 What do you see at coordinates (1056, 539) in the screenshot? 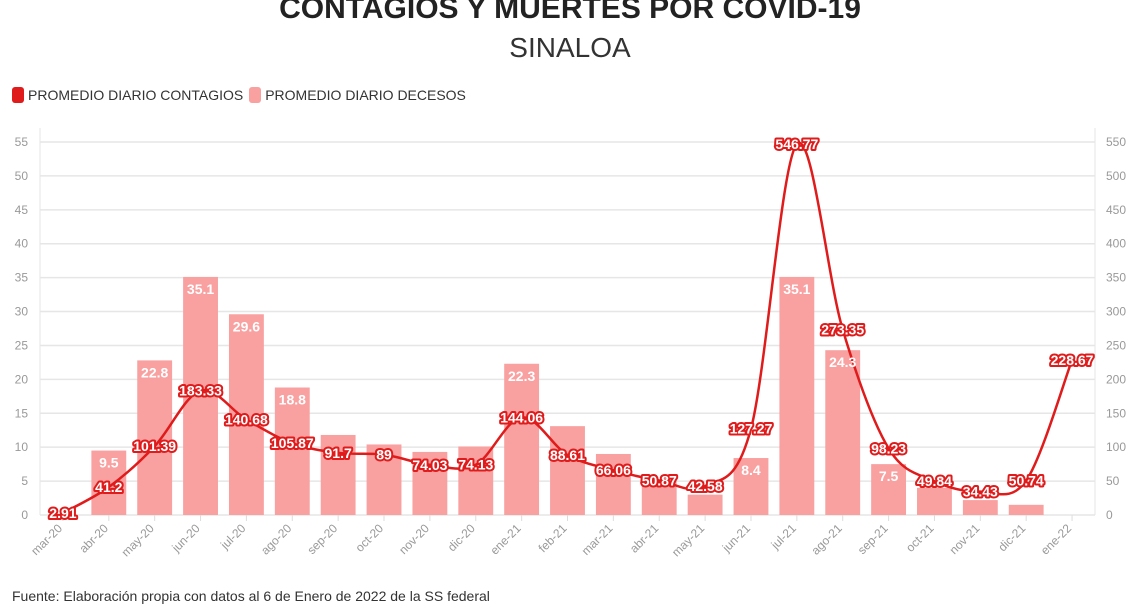
I see `x-tick-label: ene-22` at bounding box center [1056, 539].